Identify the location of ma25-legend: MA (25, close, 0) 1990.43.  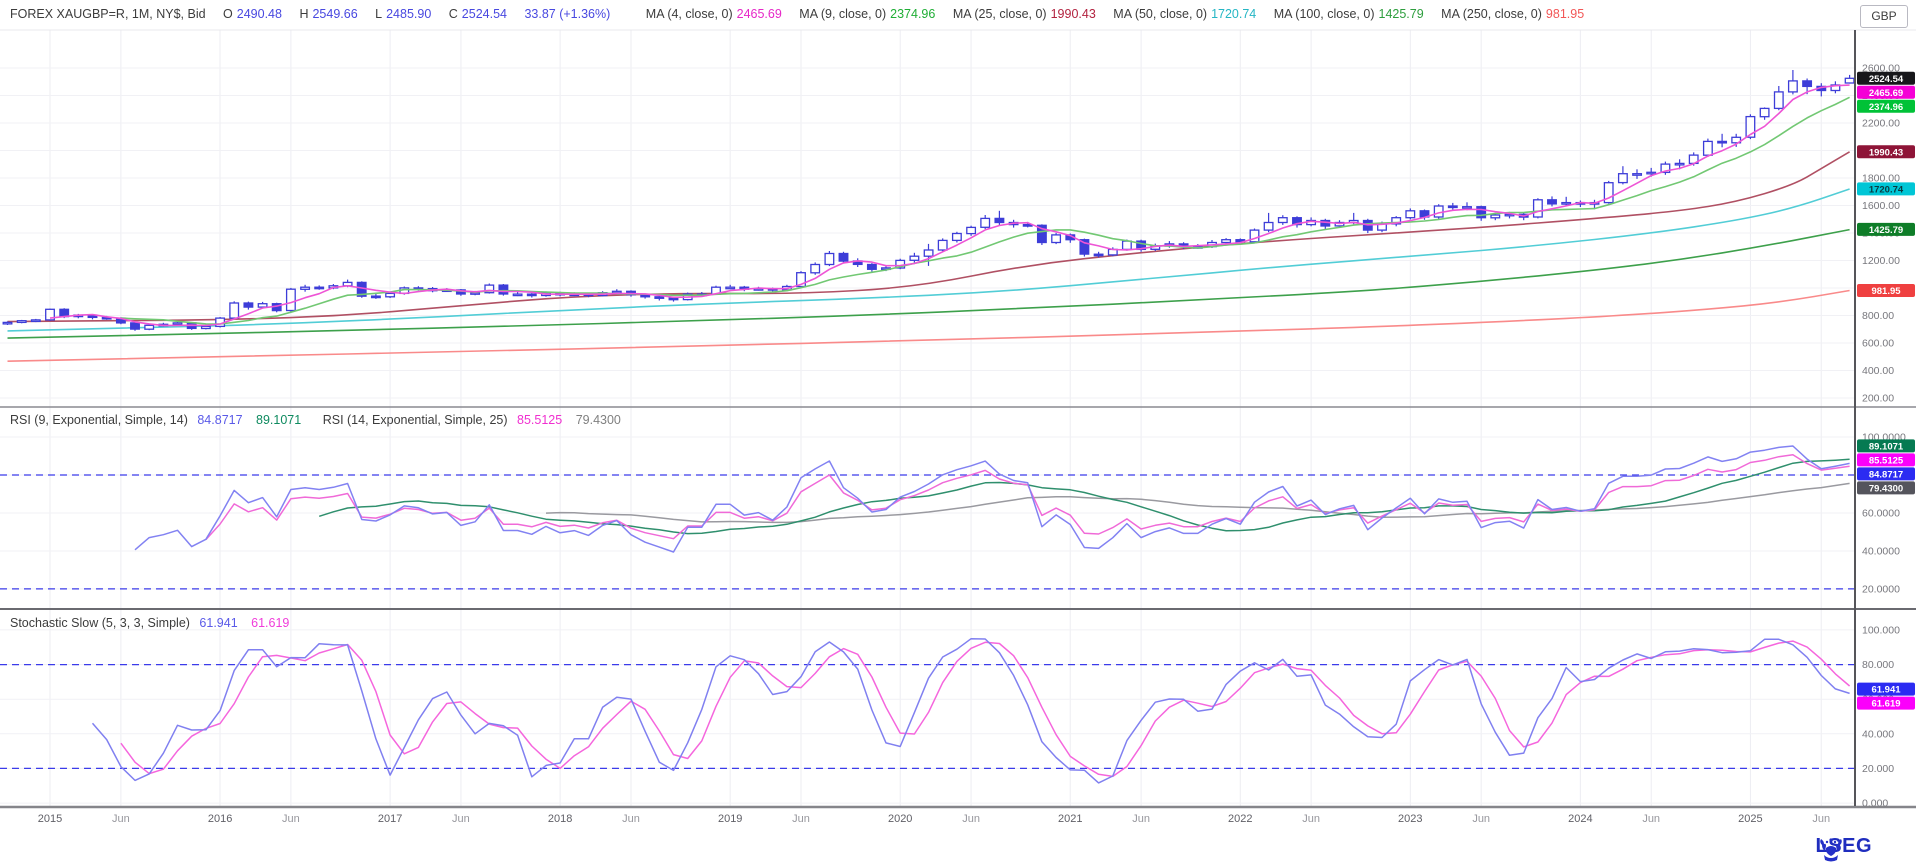
(1024, 14).